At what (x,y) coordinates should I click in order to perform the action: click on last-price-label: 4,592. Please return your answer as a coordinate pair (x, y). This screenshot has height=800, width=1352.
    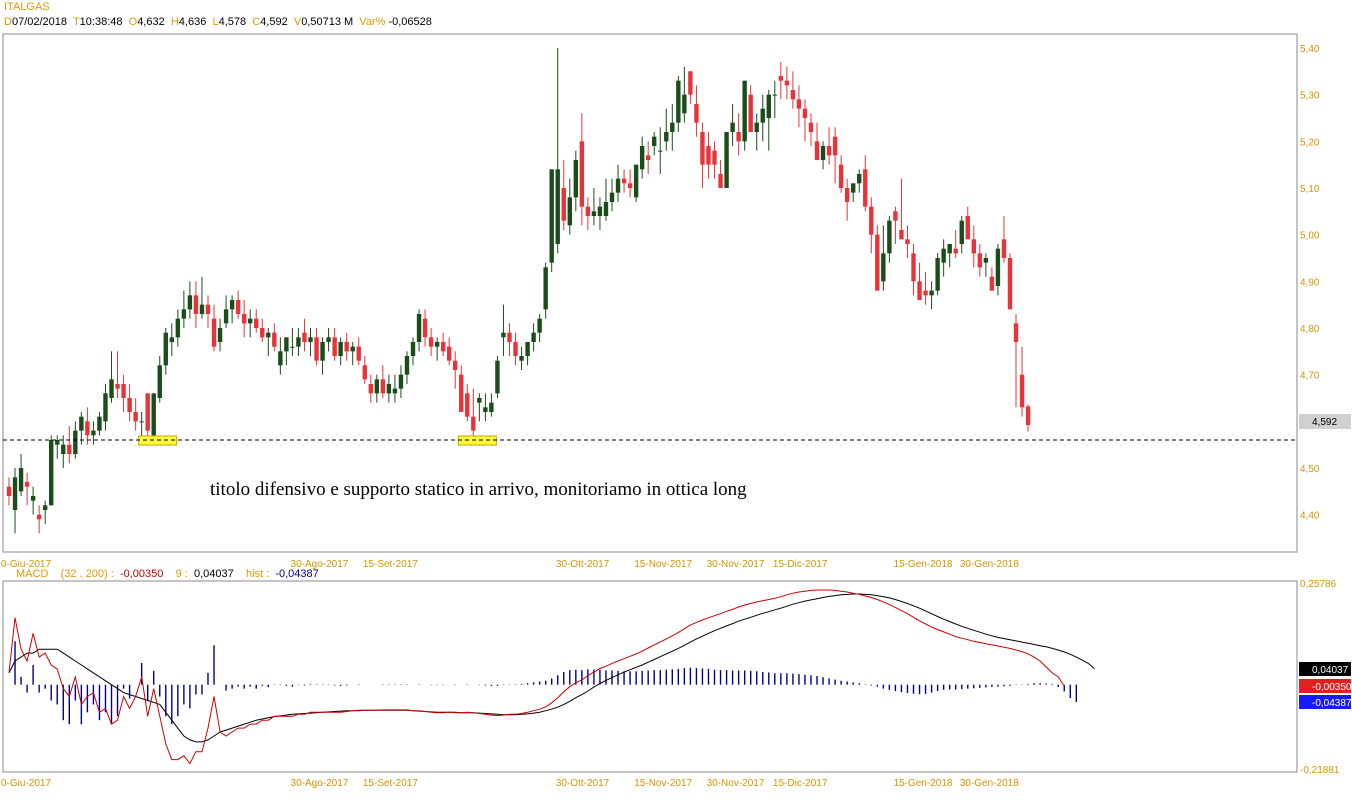
    Looking at the image, I should click on (1324, 422).